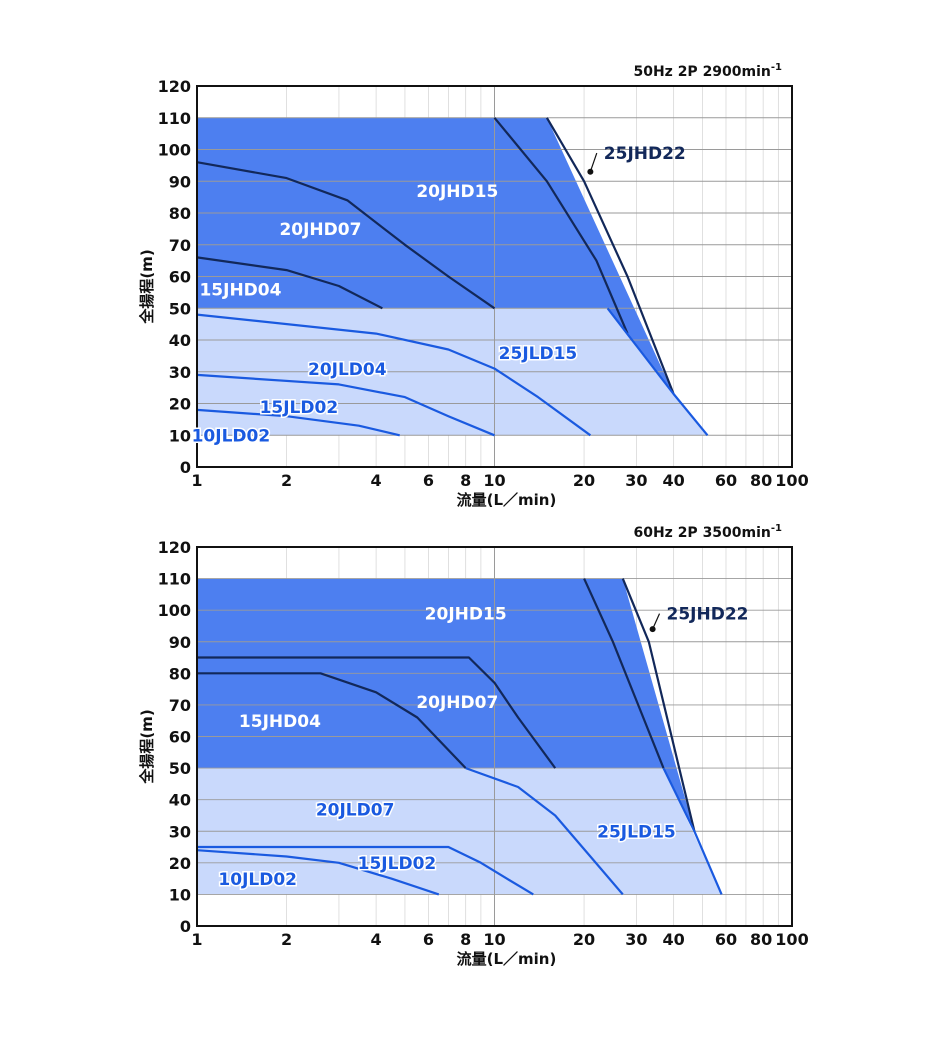  What do you see at coordinates (707, 71) in the screenshot?
I see `chart-header: 50Hz 2P 2900min-1` at bounding box center [707, 71].